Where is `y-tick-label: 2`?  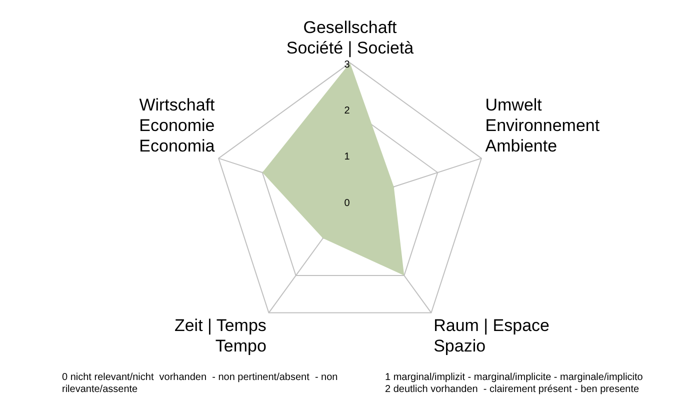
y-tick-label: 2 is located at coordinates (347, 111).